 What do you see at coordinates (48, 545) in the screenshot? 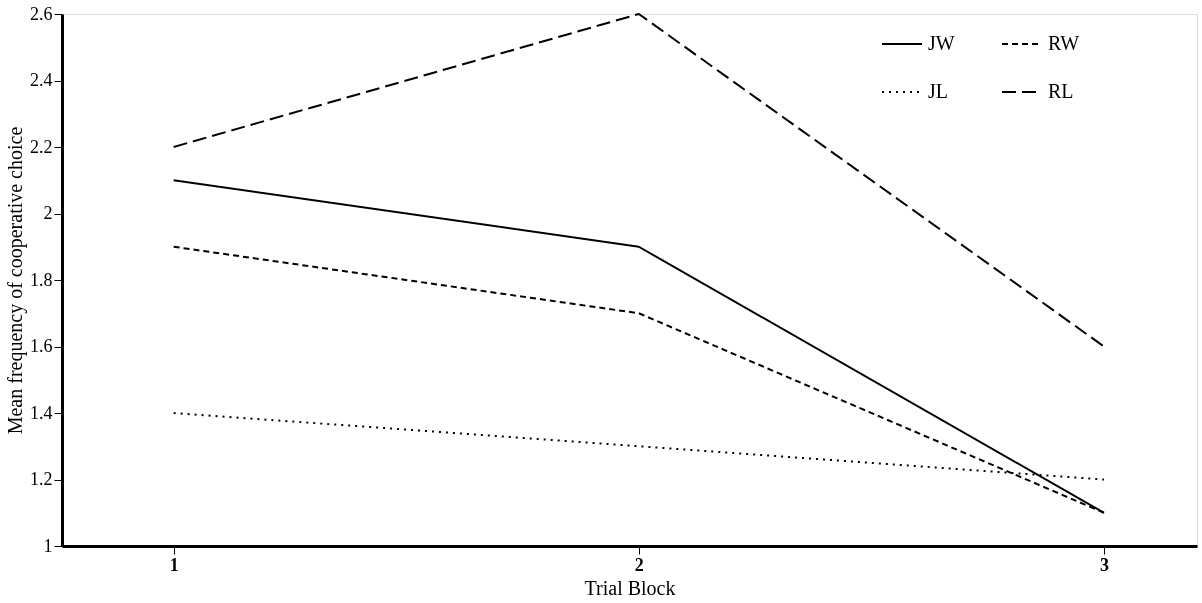
I see `y-tick-label: 1` at bounding box center [48, 545].